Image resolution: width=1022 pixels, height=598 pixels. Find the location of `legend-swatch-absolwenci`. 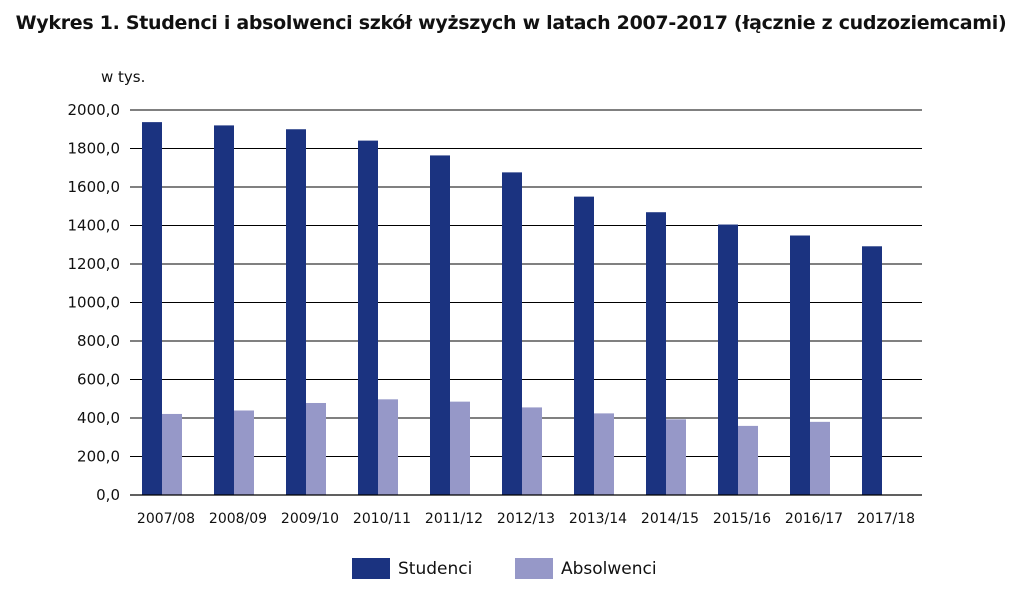

legend-swatch-absolwenci is located at coordinates (534, 568).